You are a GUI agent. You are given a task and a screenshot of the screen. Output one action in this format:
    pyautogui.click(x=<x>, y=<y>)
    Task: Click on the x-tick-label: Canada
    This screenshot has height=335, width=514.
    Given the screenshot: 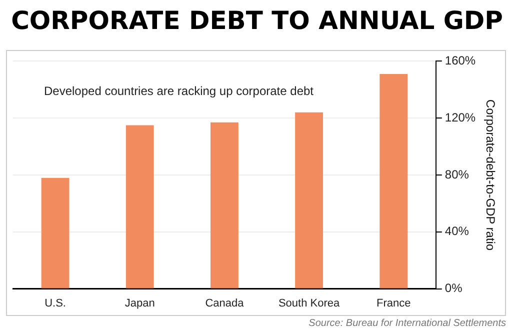 What is the action you would take?
    pyautogui.click(x=225, y=303)
    